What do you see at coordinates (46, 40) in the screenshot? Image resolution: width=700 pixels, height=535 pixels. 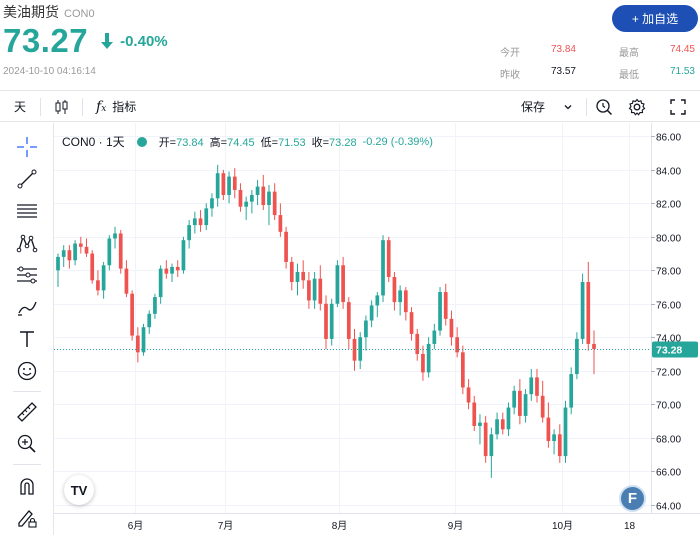 I see `last-price: 73.27` at bounding box center [46, 40].